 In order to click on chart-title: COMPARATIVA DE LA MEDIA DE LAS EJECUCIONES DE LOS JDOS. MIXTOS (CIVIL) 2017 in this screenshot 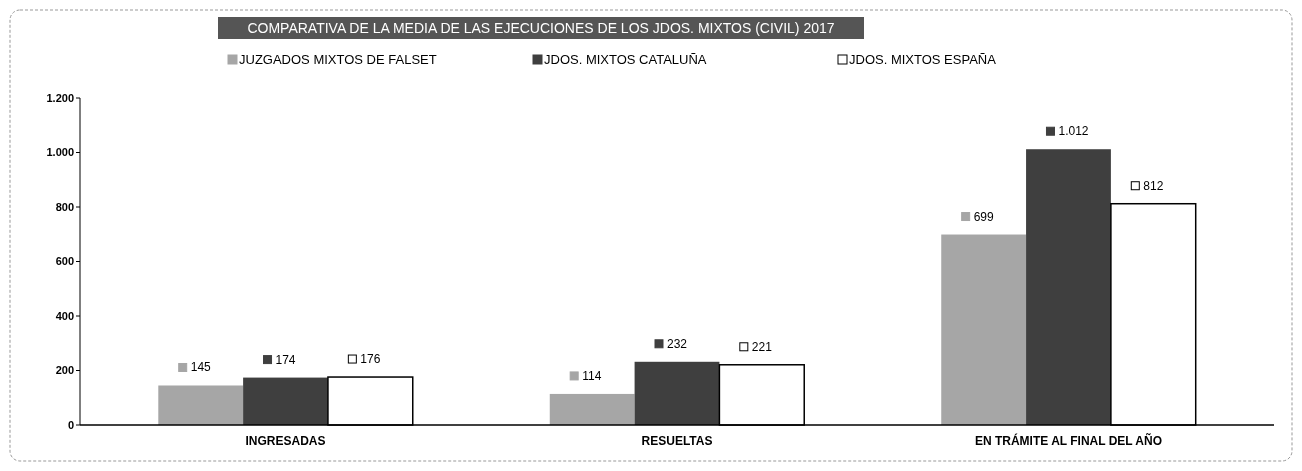, I will do `click(541, 28)`.